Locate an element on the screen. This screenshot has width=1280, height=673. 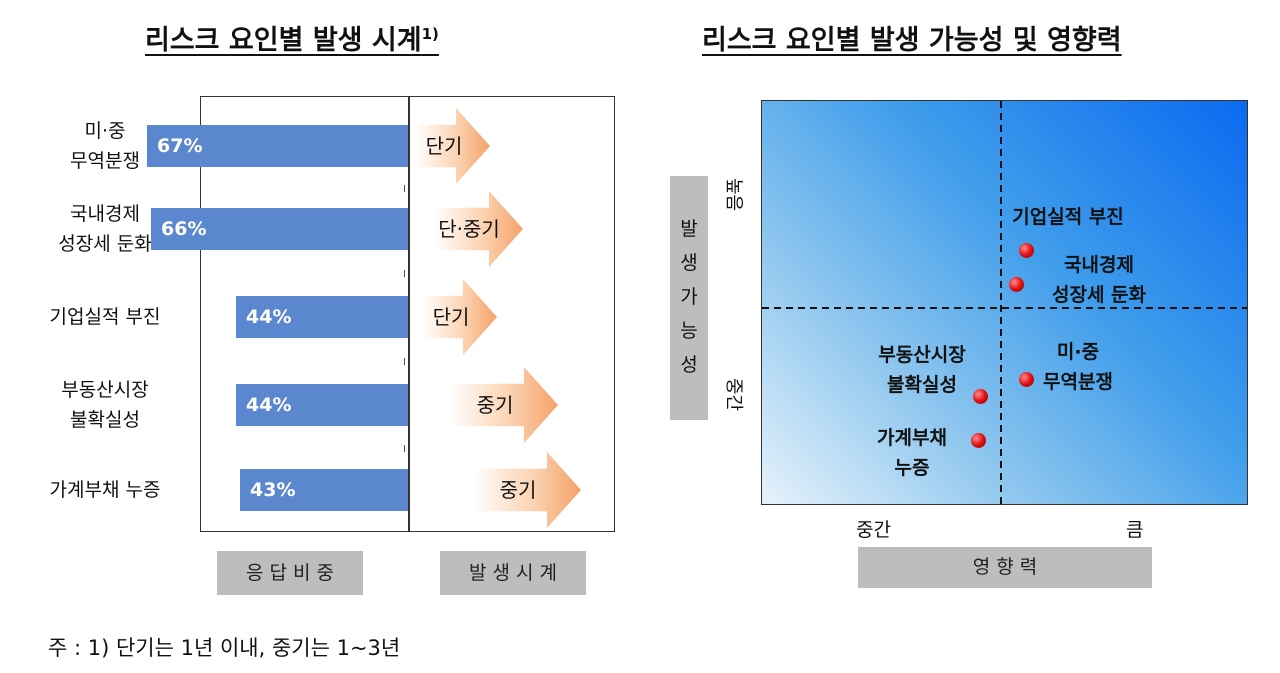
point-label: 가계부채 누증 is located at coordinates (912, 453).